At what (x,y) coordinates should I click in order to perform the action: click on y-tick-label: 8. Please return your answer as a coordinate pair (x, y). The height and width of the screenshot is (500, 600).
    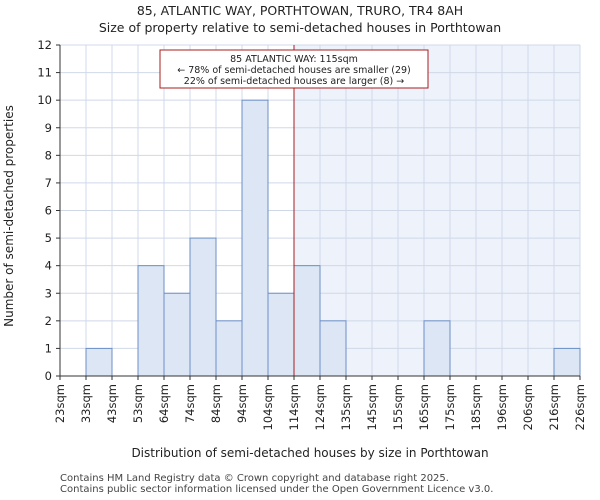
    Looking at the image, I should click on (48, 155).